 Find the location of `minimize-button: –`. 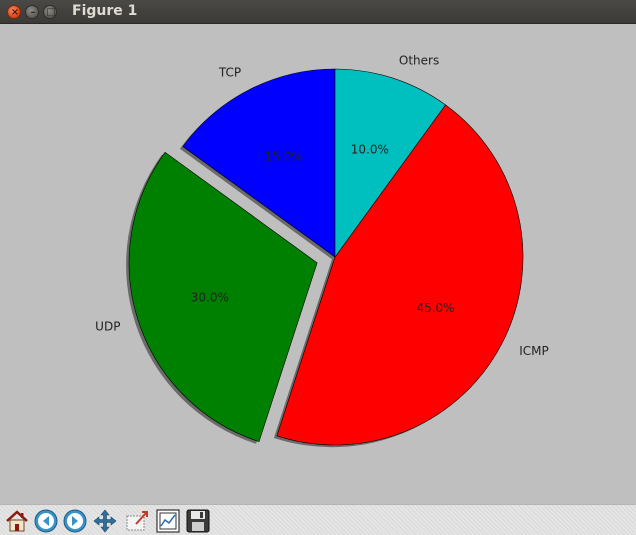

minimize-button: – is located at coordinates (32, 12).